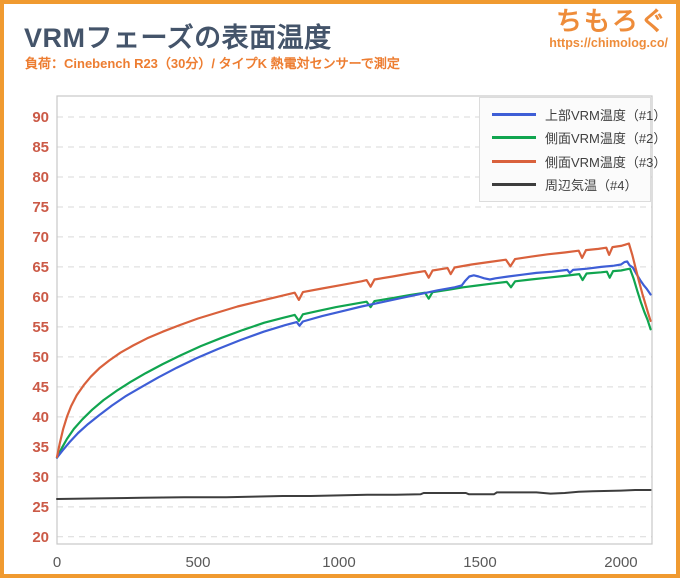  What do you see at coordinates (611, 21) in the screenshot?
I see `brand-name: ちもろぐ` at bounding box center [611, 21].